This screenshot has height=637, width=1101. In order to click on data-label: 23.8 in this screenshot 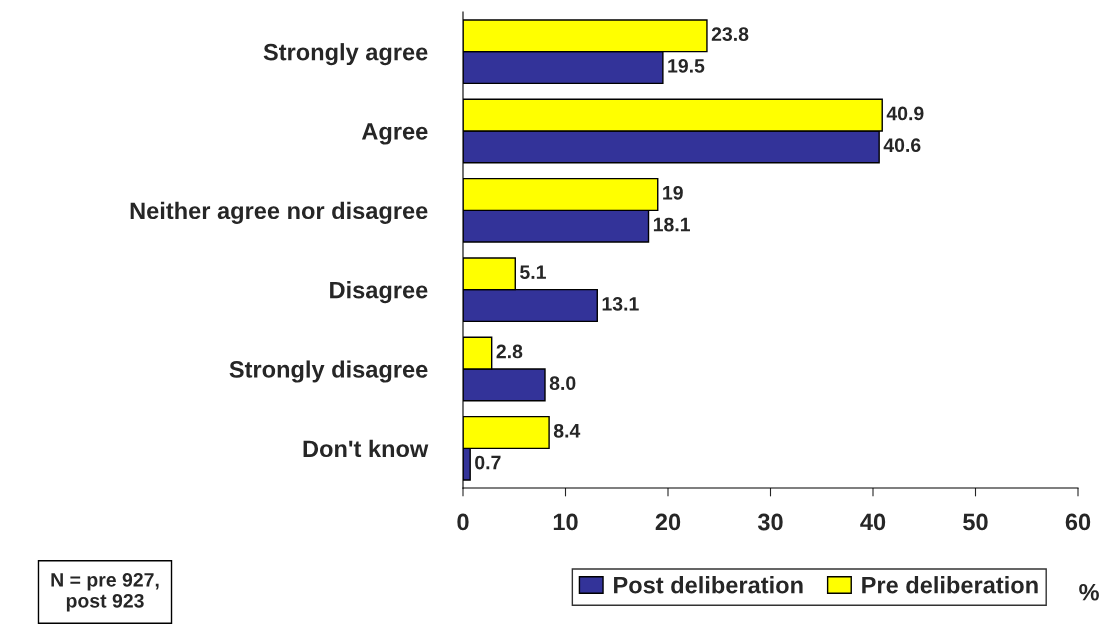, I will do `click(730, 34)`.